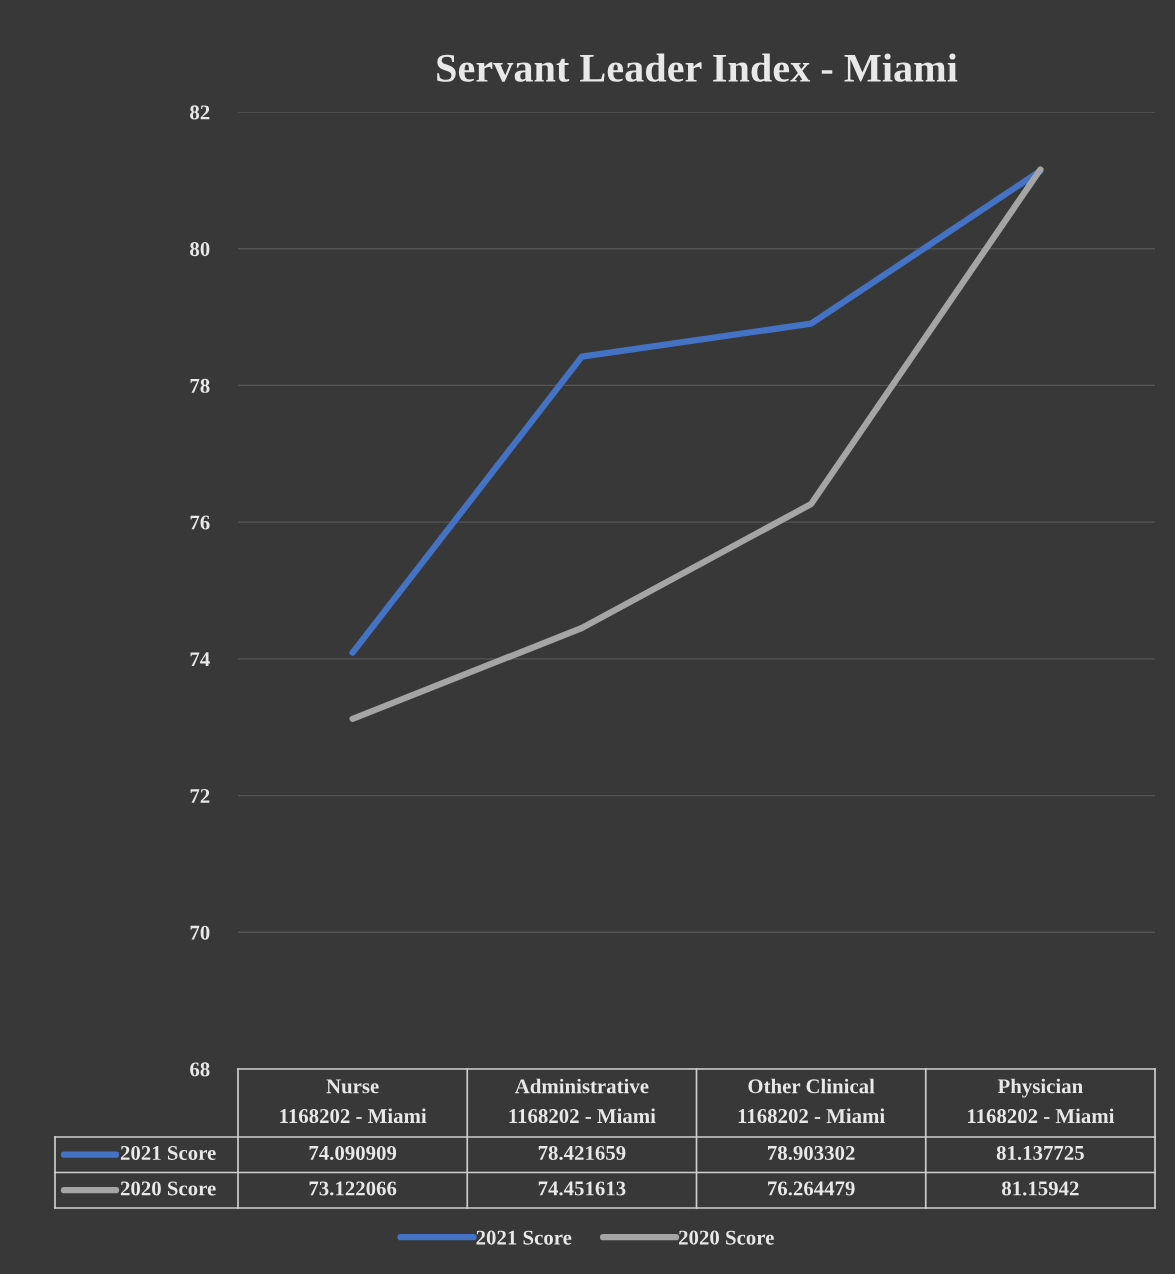 The width and height of the screenshot is (1175, 1274). What do you see at coordinates (200, 1069) in the screenshot?
I see `y-tick-label: 68` at bounding box center [200, 1069].